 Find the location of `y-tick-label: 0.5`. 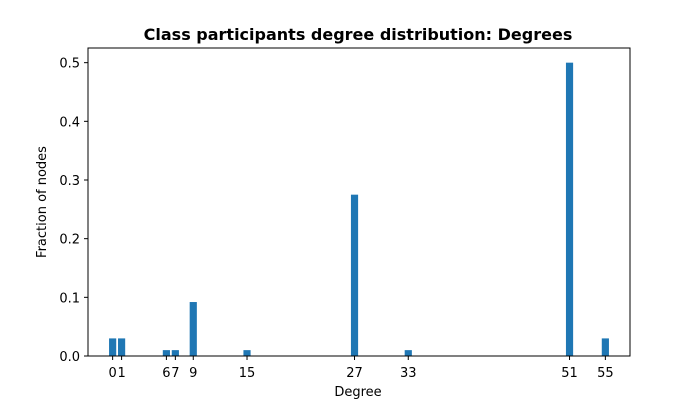

y-tick-label: 0.5 is located at coordinates (69, 64).